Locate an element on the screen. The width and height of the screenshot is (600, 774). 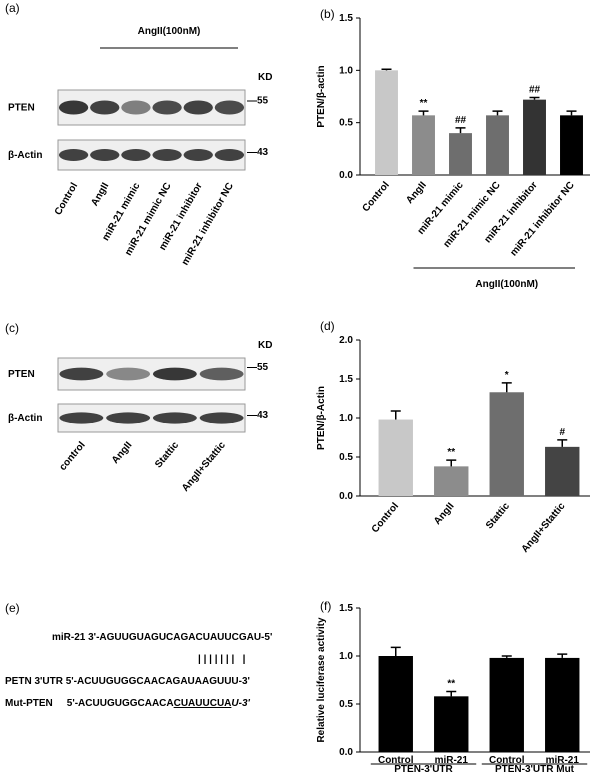
lane-label: Stattic is located at coordinates (167, 455).